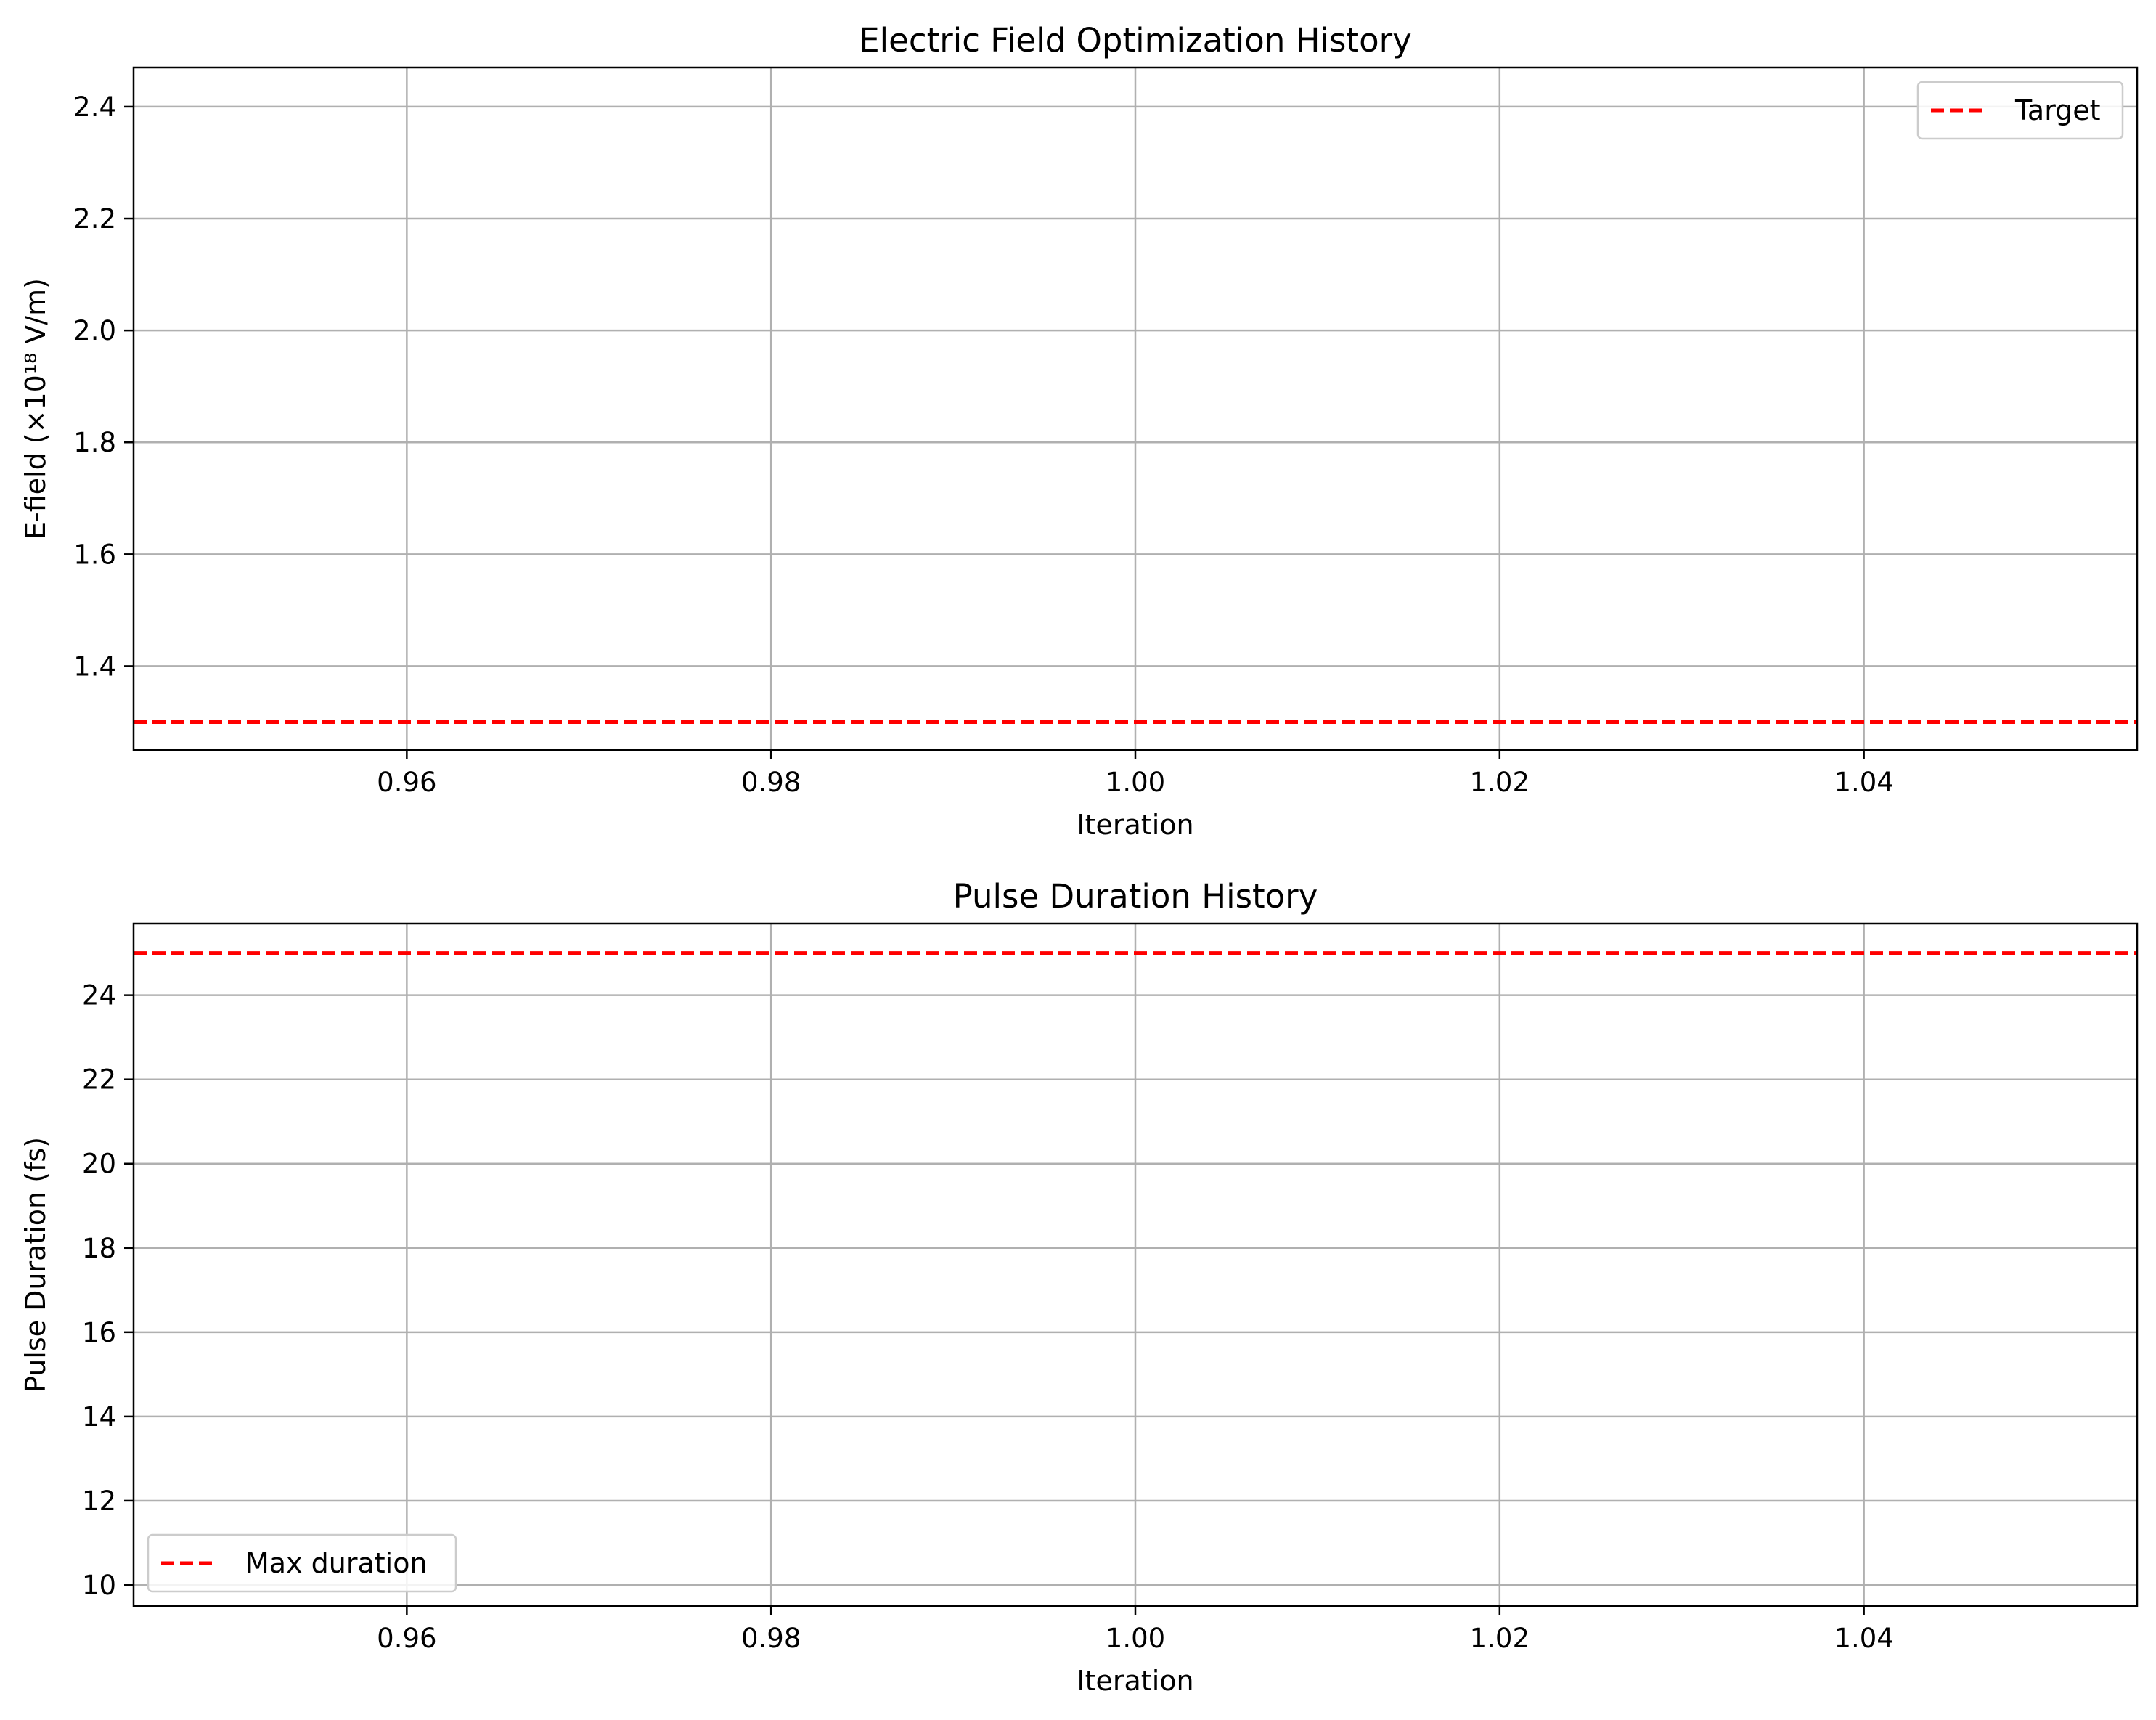 This screenshot has width=2156, height=1720. What do you see at coordinates (95, 555) in the screenshot?
I see `chart-0-y-tick-label: 1.6` at bounding box center [95, 555].